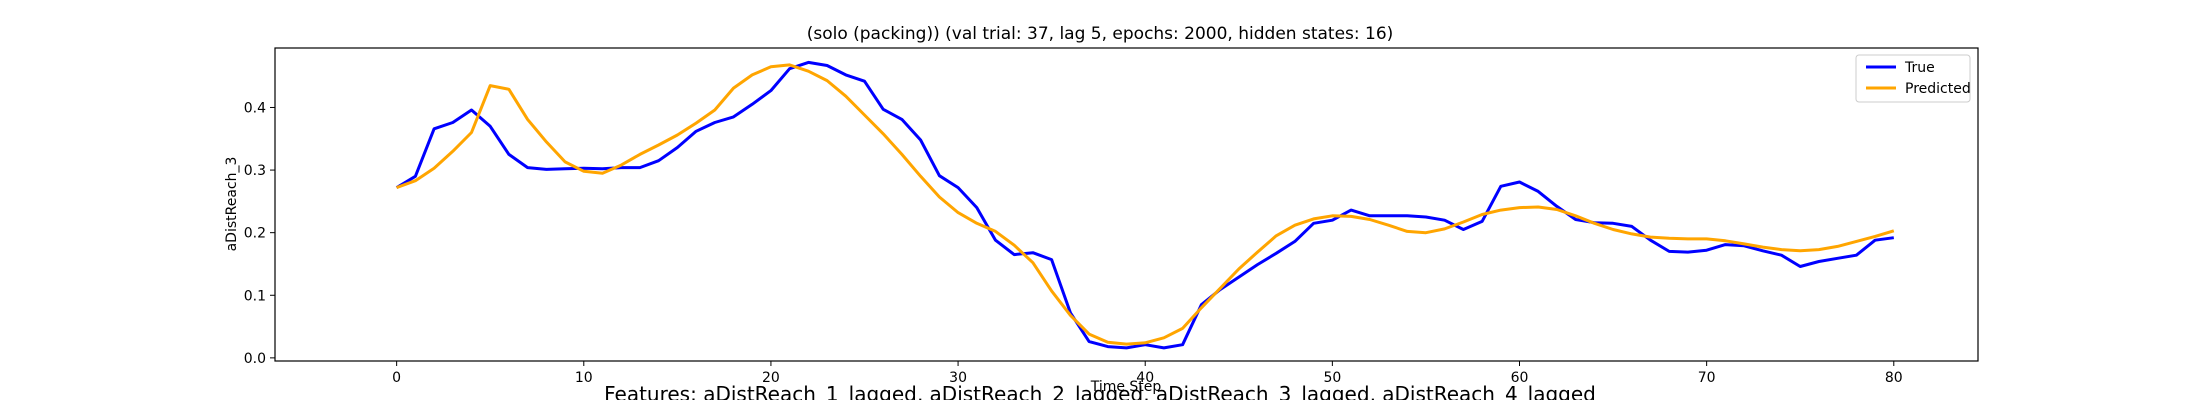 This screenshot has height=400, width=2200. Describe the element at coordinates (584, 378) in the screenshot. I see `x-tick-label: 10` at that location.